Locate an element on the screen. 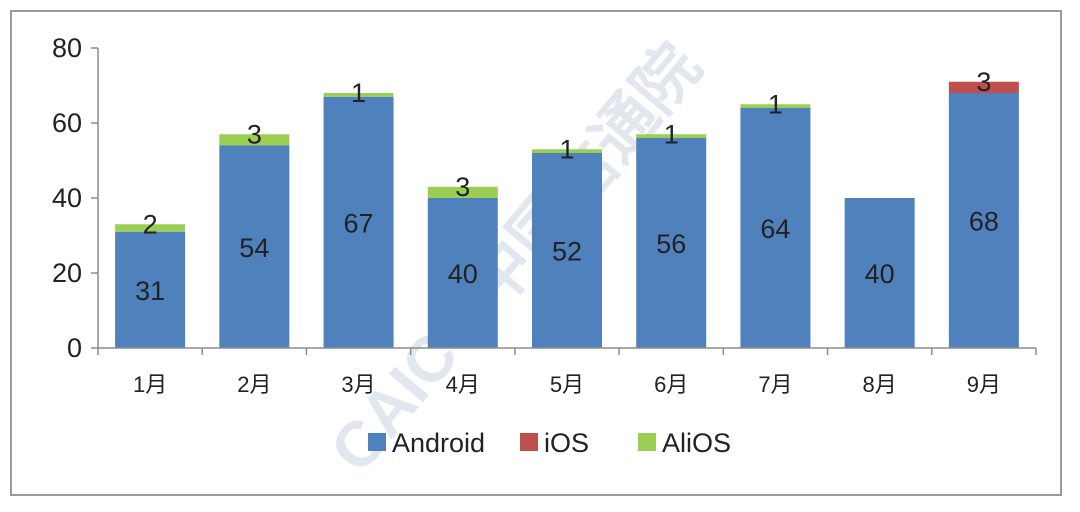 The image size is (1080, 512). x-tick-label: 5月 is located at coordinates (567, 384).